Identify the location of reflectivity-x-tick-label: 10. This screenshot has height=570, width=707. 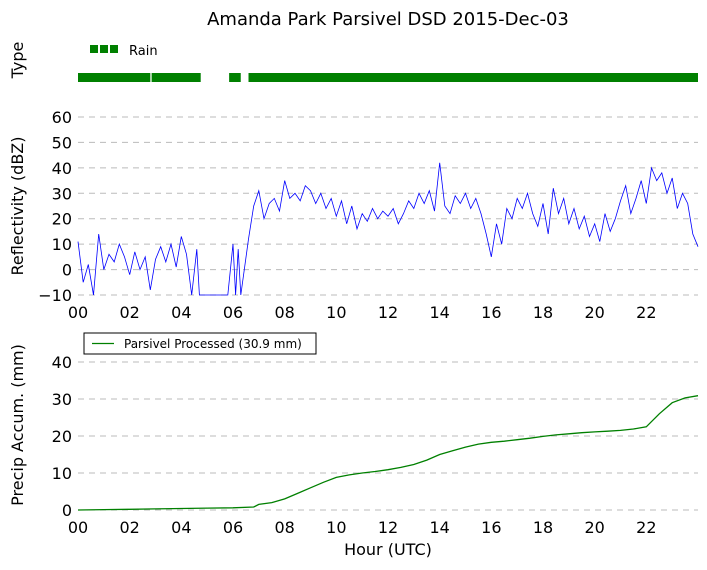
(336, 312).